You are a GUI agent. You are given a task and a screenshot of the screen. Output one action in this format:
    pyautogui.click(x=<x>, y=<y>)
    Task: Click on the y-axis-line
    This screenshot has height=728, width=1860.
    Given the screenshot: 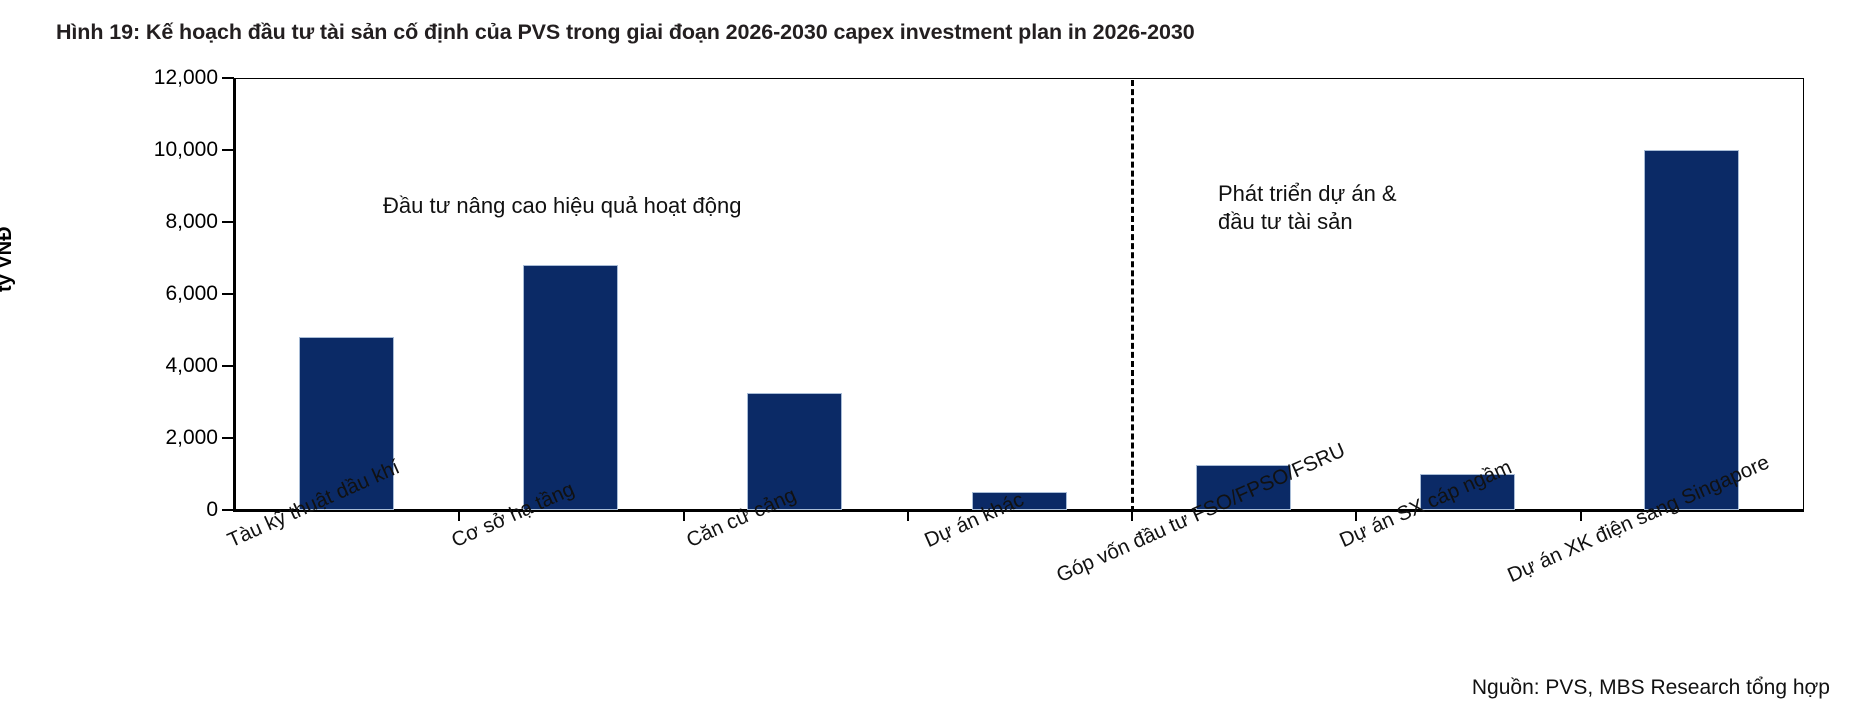 What is the action you would take?
    pyautogui.click(x=234, y=295)
    